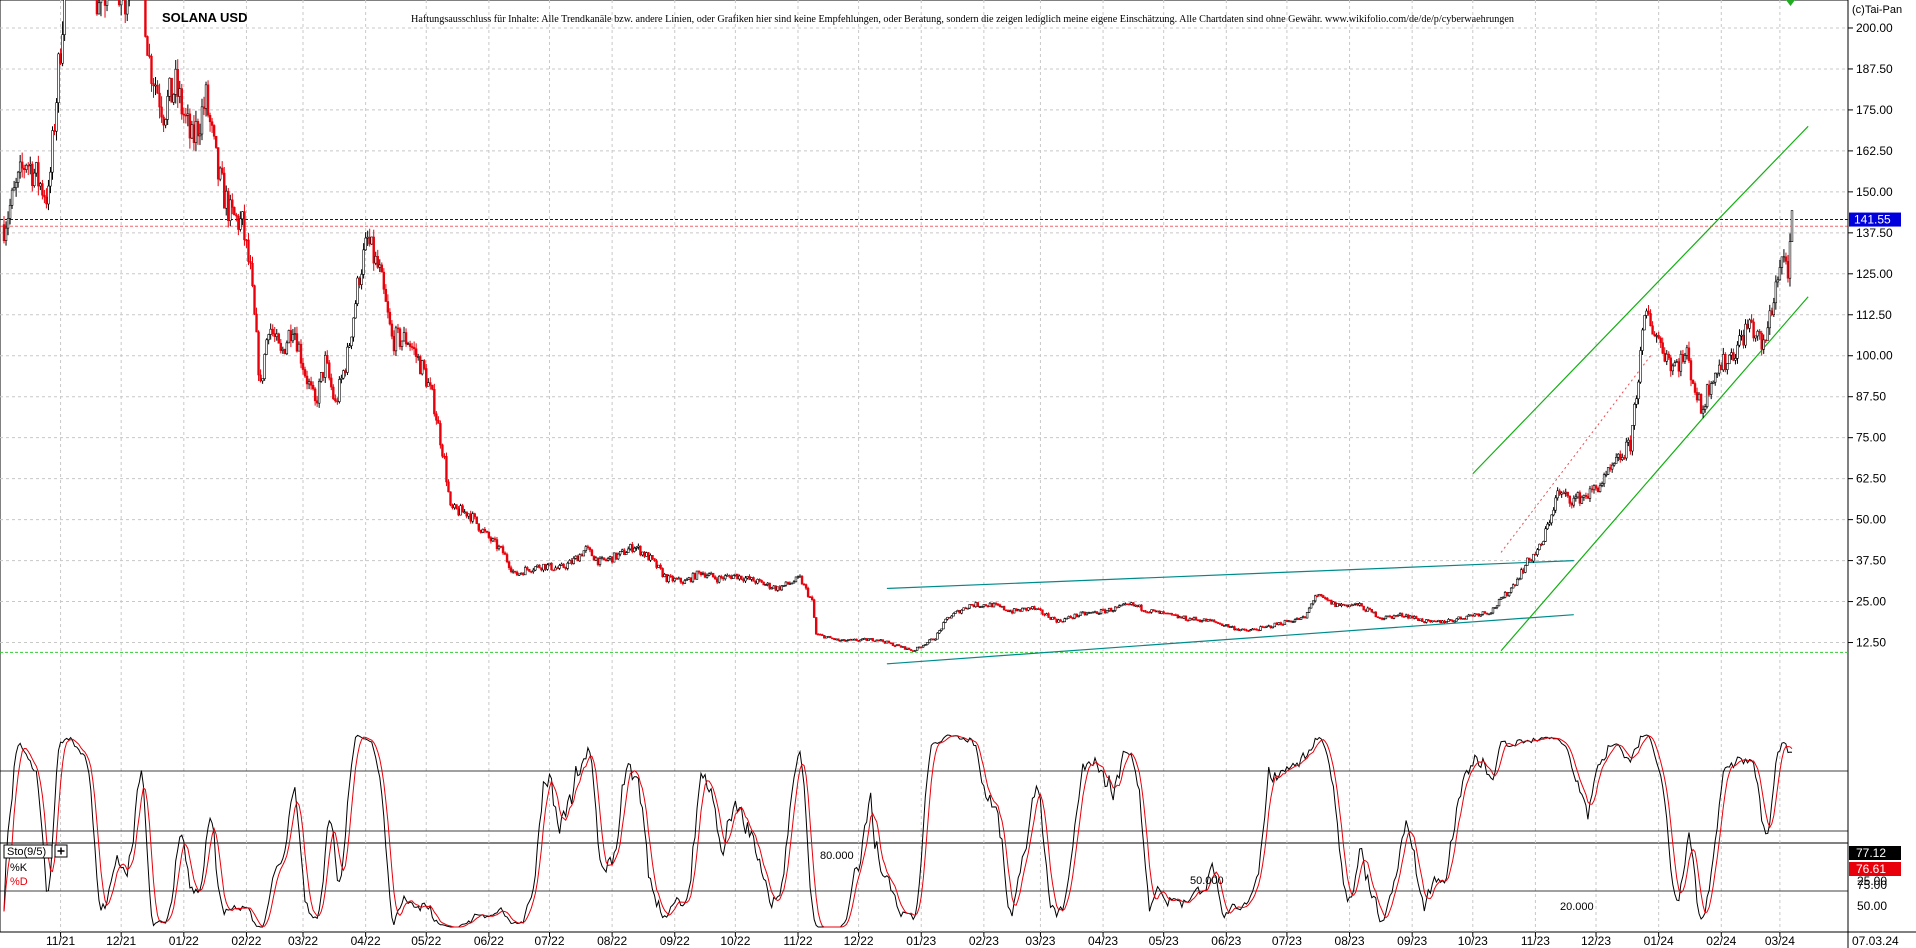 The height and width of the screenshot is (948, 1916). Describe the element at coordinates (121, 941) in the screenshot. I see `date-tick-label: 12/21` at that location.